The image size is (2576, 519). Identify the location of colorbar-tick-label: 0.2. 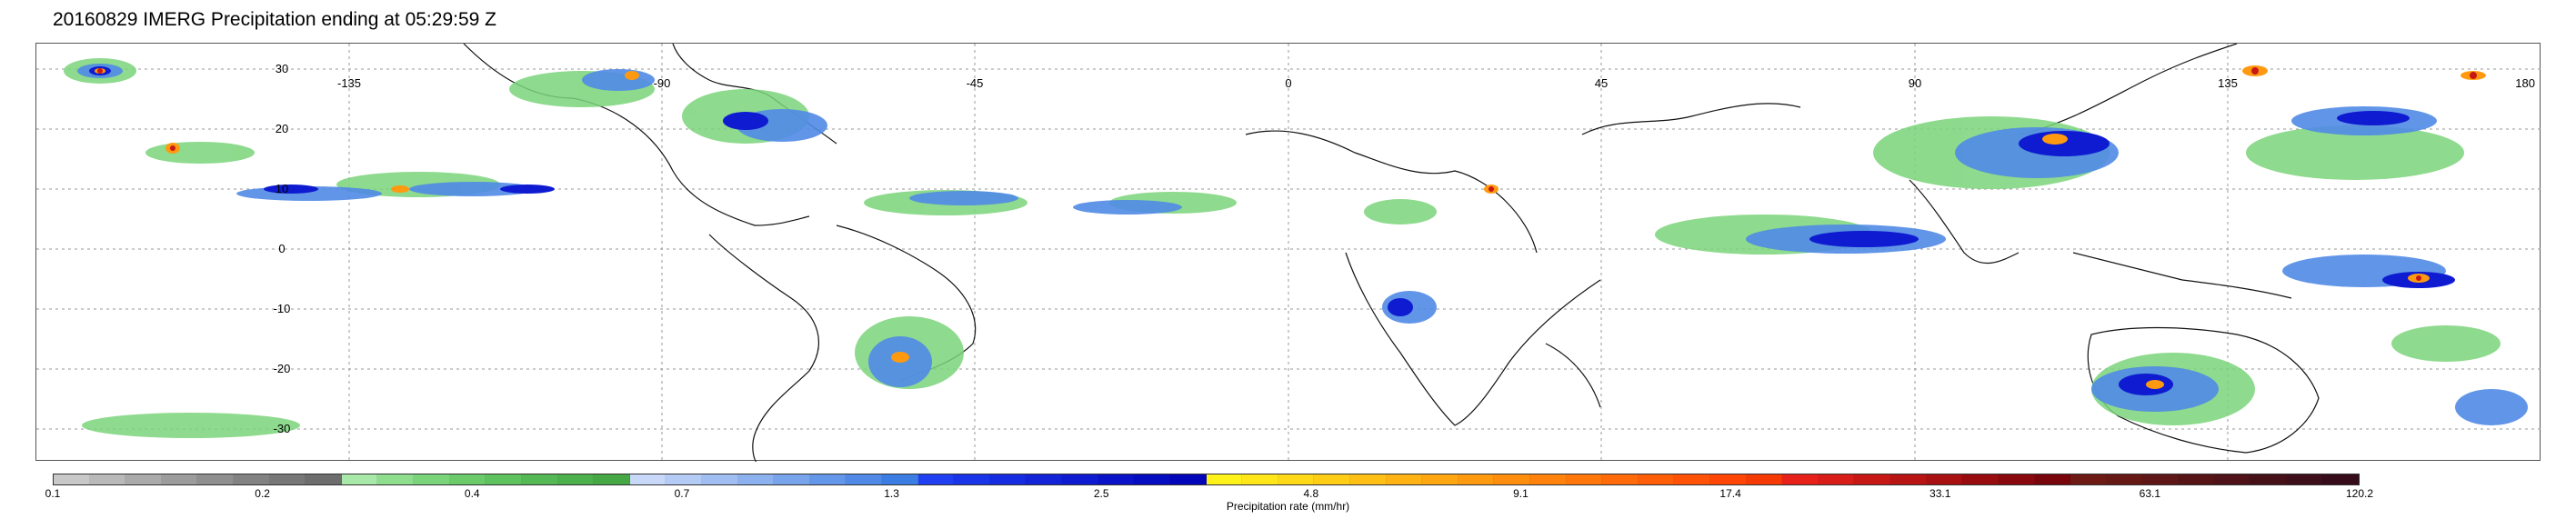
(262, 493).